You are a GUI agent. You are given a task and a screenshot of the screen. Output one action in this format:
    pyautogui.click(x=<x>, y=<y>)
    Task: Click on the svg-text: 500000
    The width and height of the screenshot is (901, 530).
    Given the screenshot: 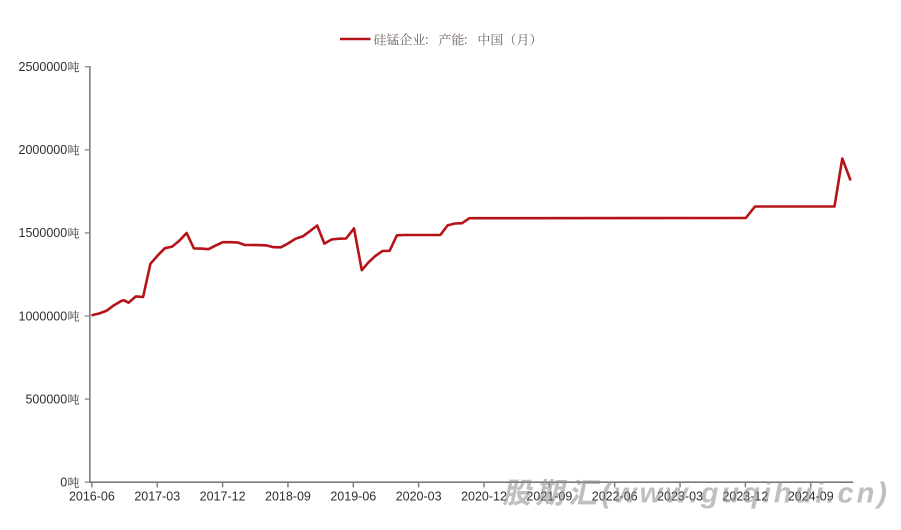 What is the action you would take?
    pyautogui.click(x=46, y=400)
    